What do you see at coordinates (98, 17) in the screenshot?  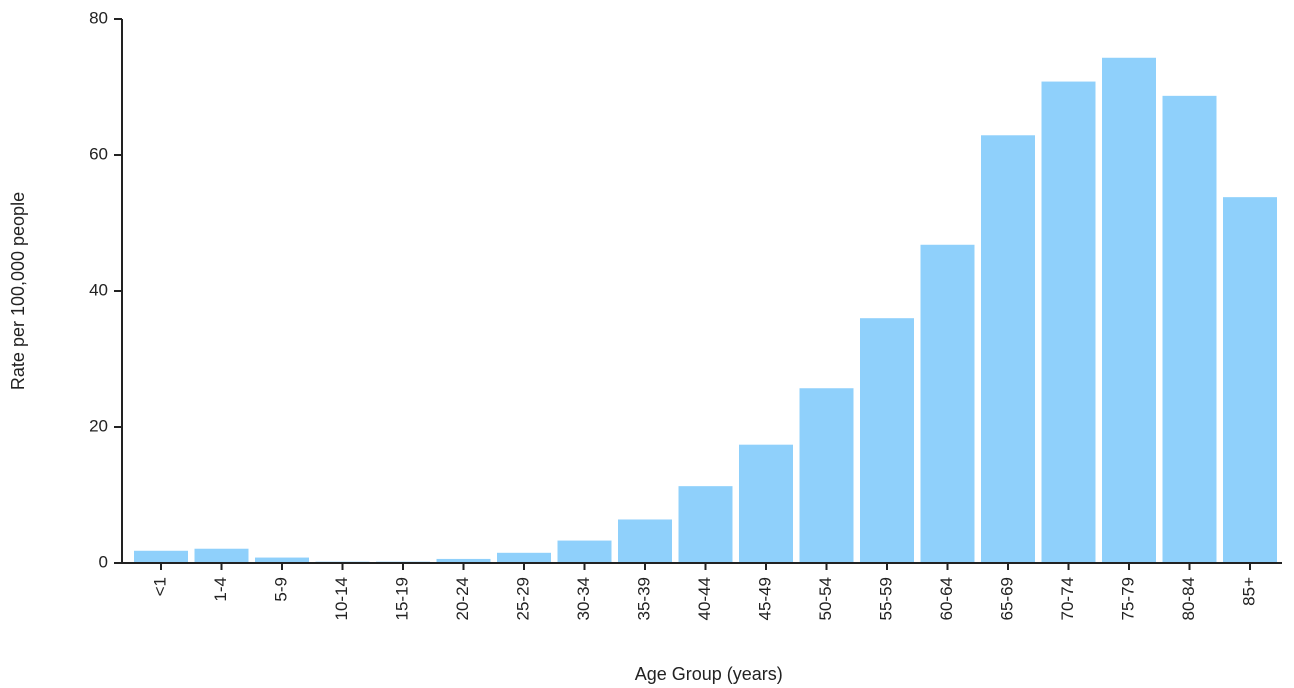 I see `y-tick-label: 80` at bounding box center [98, 17].